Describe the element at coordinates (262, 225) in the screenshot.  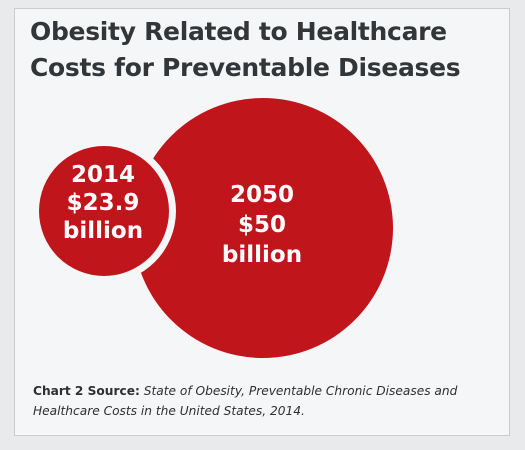
I see `bubble-2050-value: $50` at that location.